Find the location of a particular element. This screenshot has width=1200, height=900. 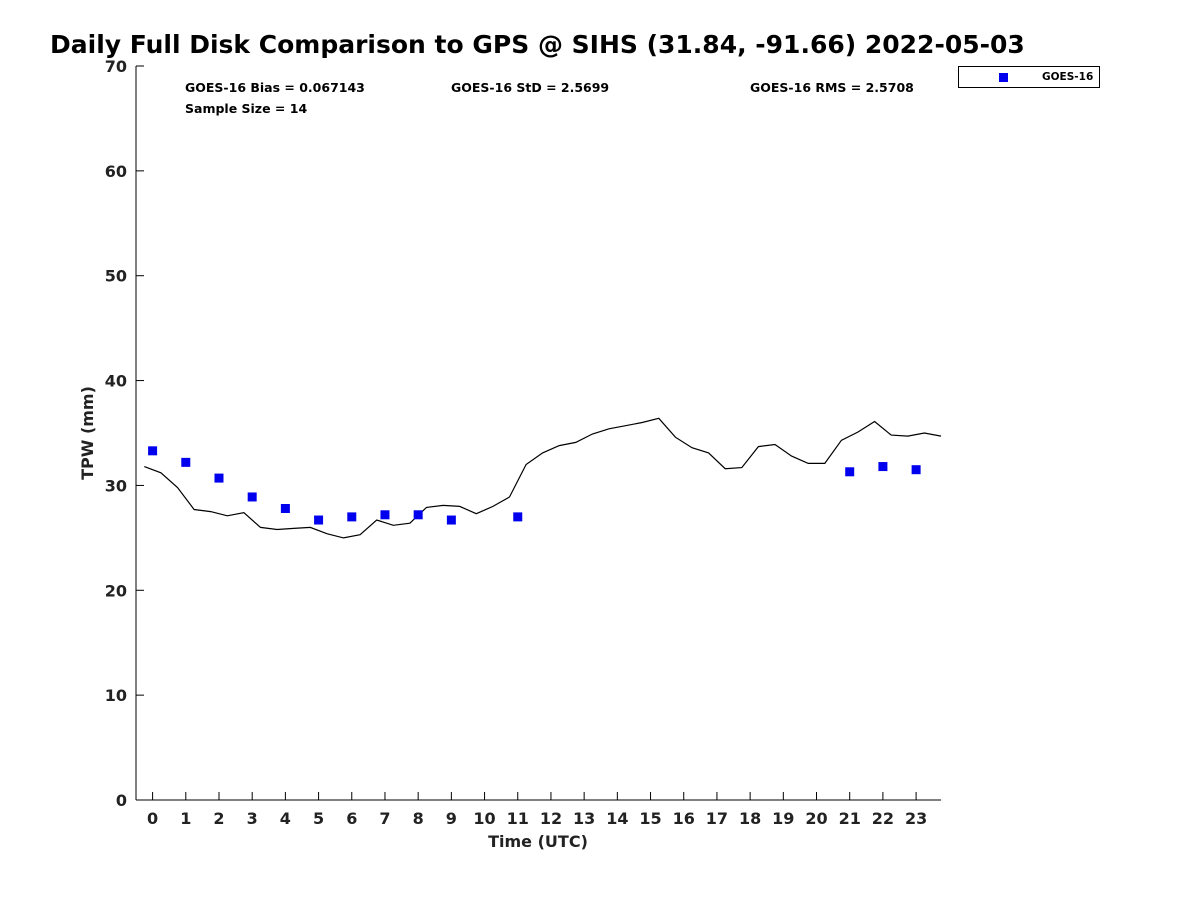

x-tick-label: 20 is located at coordinates (816, 818).